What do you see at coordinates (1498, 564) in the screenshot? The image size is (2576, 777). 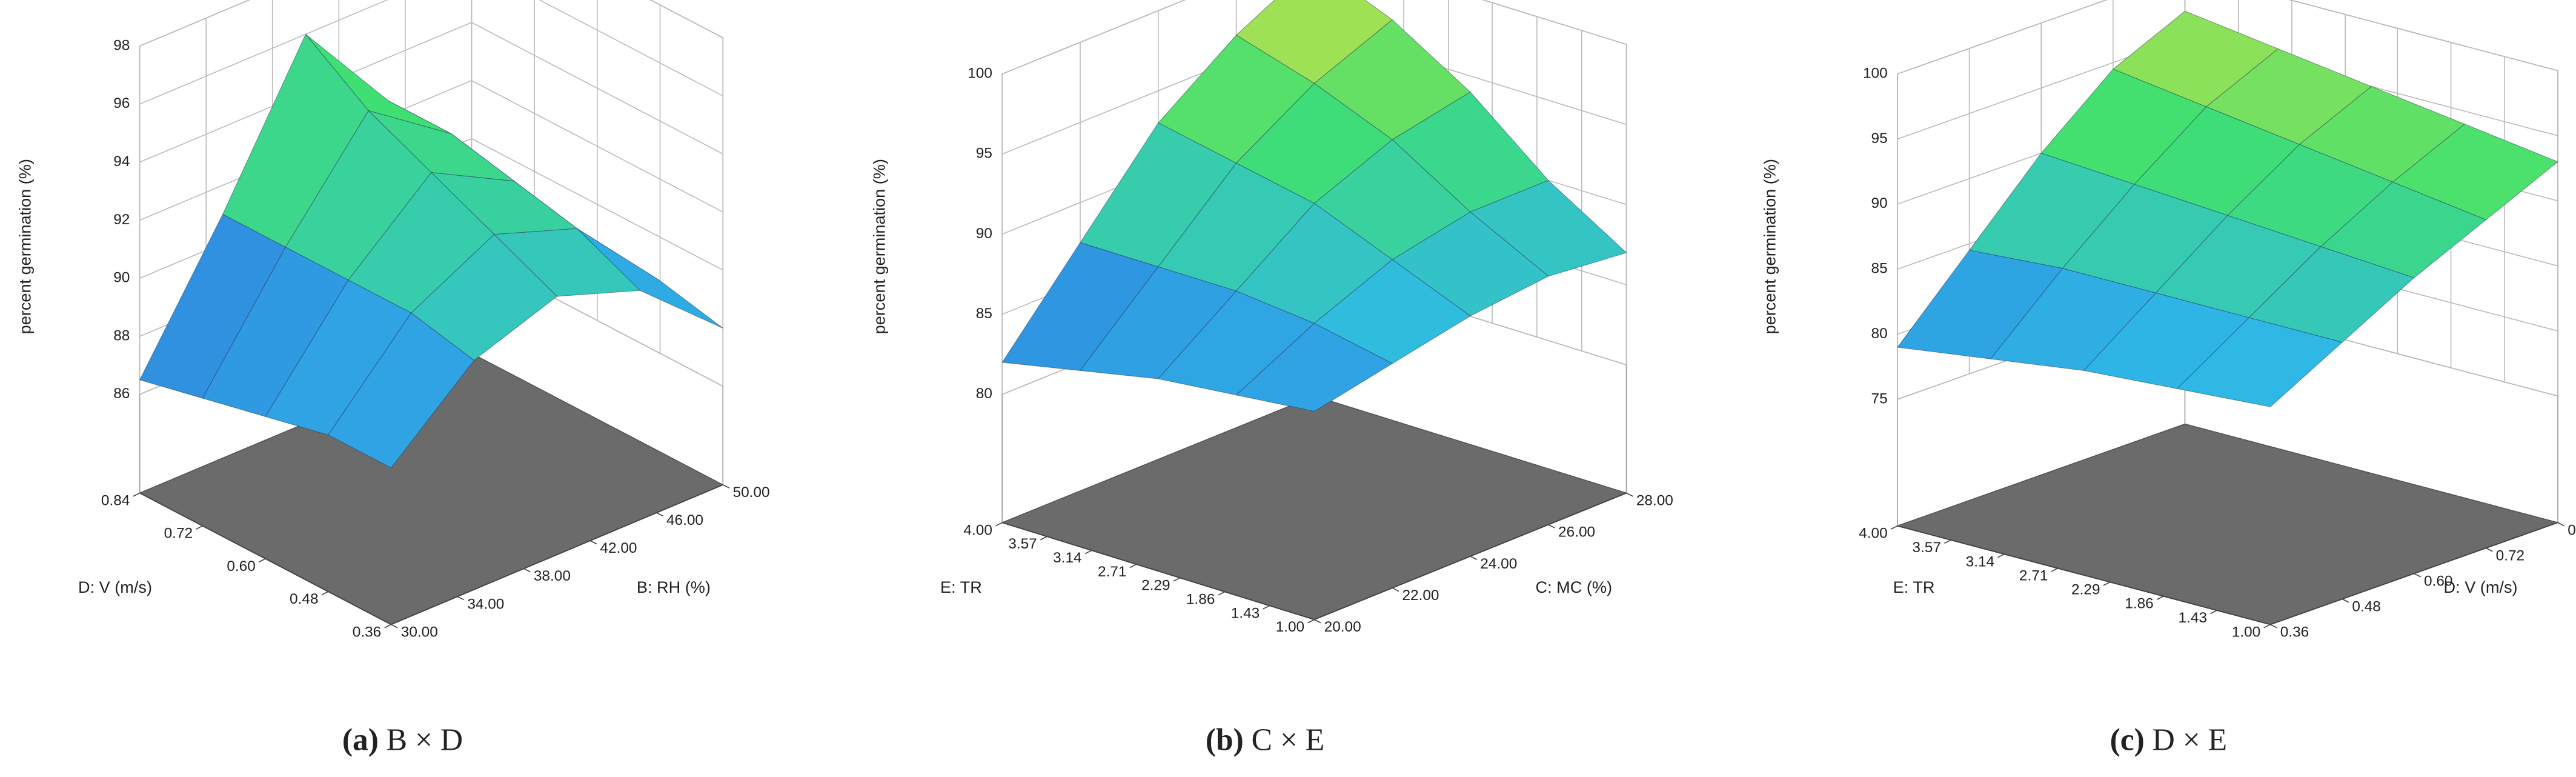 I see `y-tick-label: 24.00` at bounding box center [1498, 564].